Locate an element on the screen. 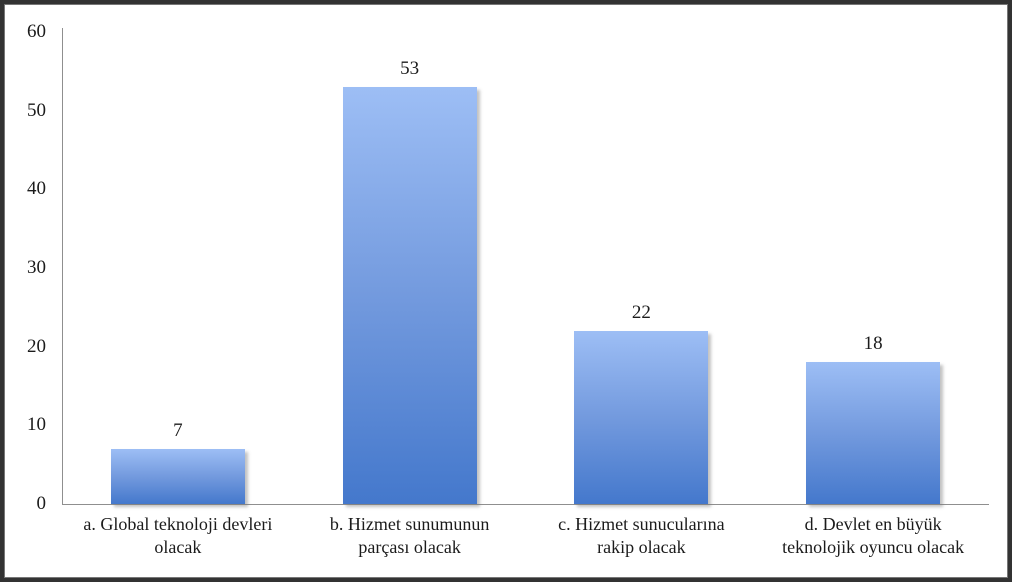  bar-value-label: 18 is located at coordinates (873, 344).